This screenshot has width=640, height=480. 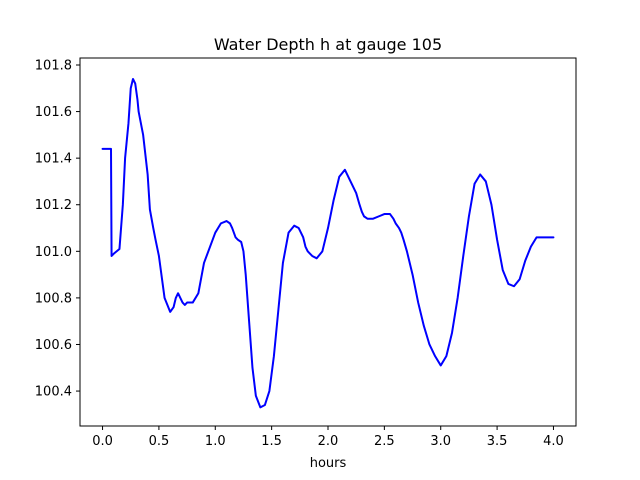 What do you see at coordinates (53, 392) in the screenshot?
I see `y-tick-label: 100.4` at bounding box center [53, 392].